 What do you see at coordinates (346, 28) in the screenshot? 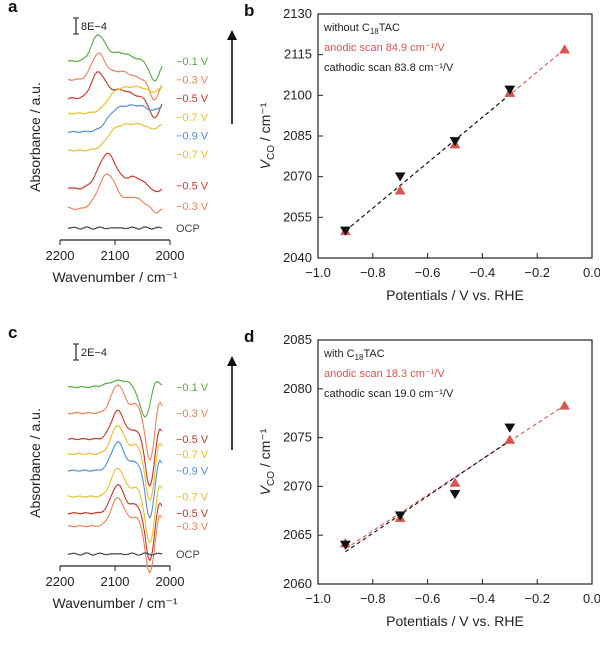
I see `legend-title-main: without C` at bounding box center [346, 28].